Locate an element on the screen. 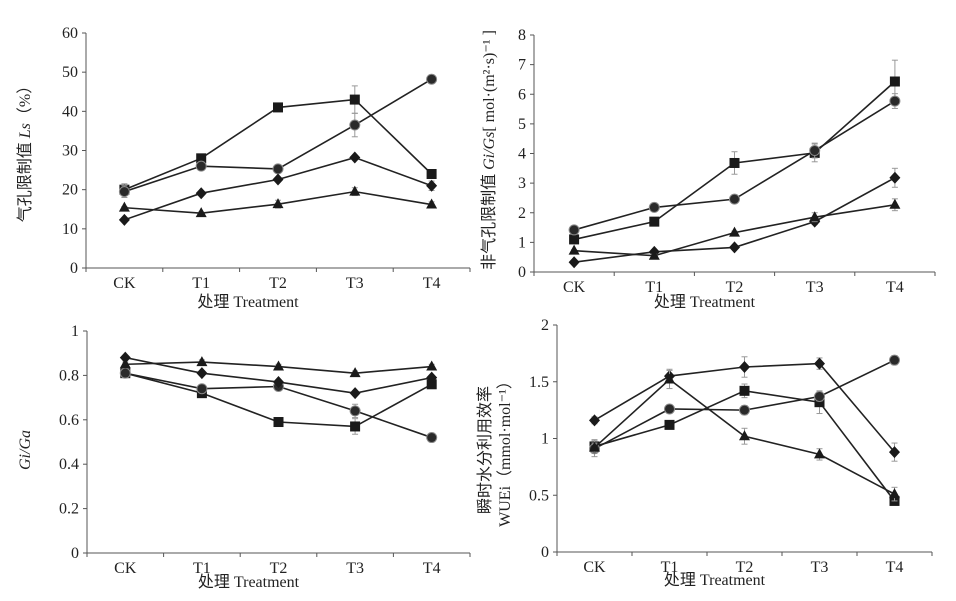 This screenshot has height=601, width=956. y-axis-label-part: Gi/Gs is located at coordinates (489, 151).